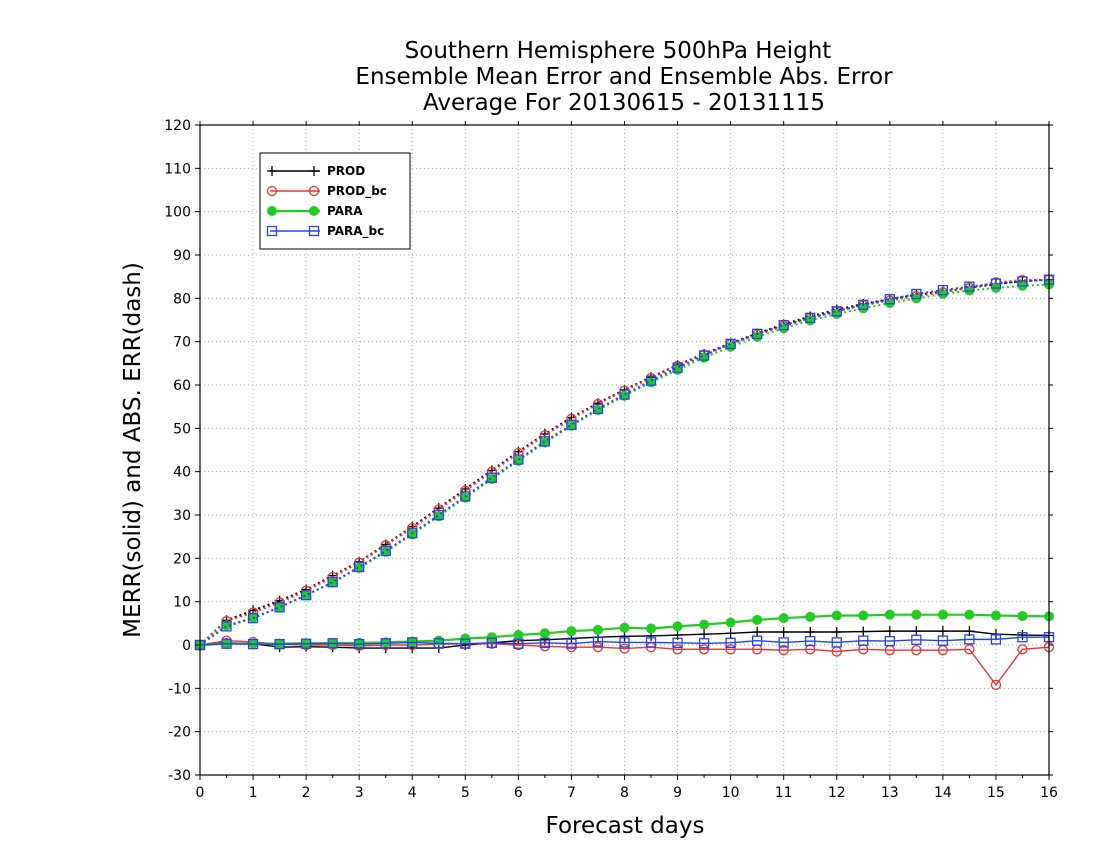 This screenshot has height=850, width=1100. I want to click on x-tick-label: 6, so click(518, 793).